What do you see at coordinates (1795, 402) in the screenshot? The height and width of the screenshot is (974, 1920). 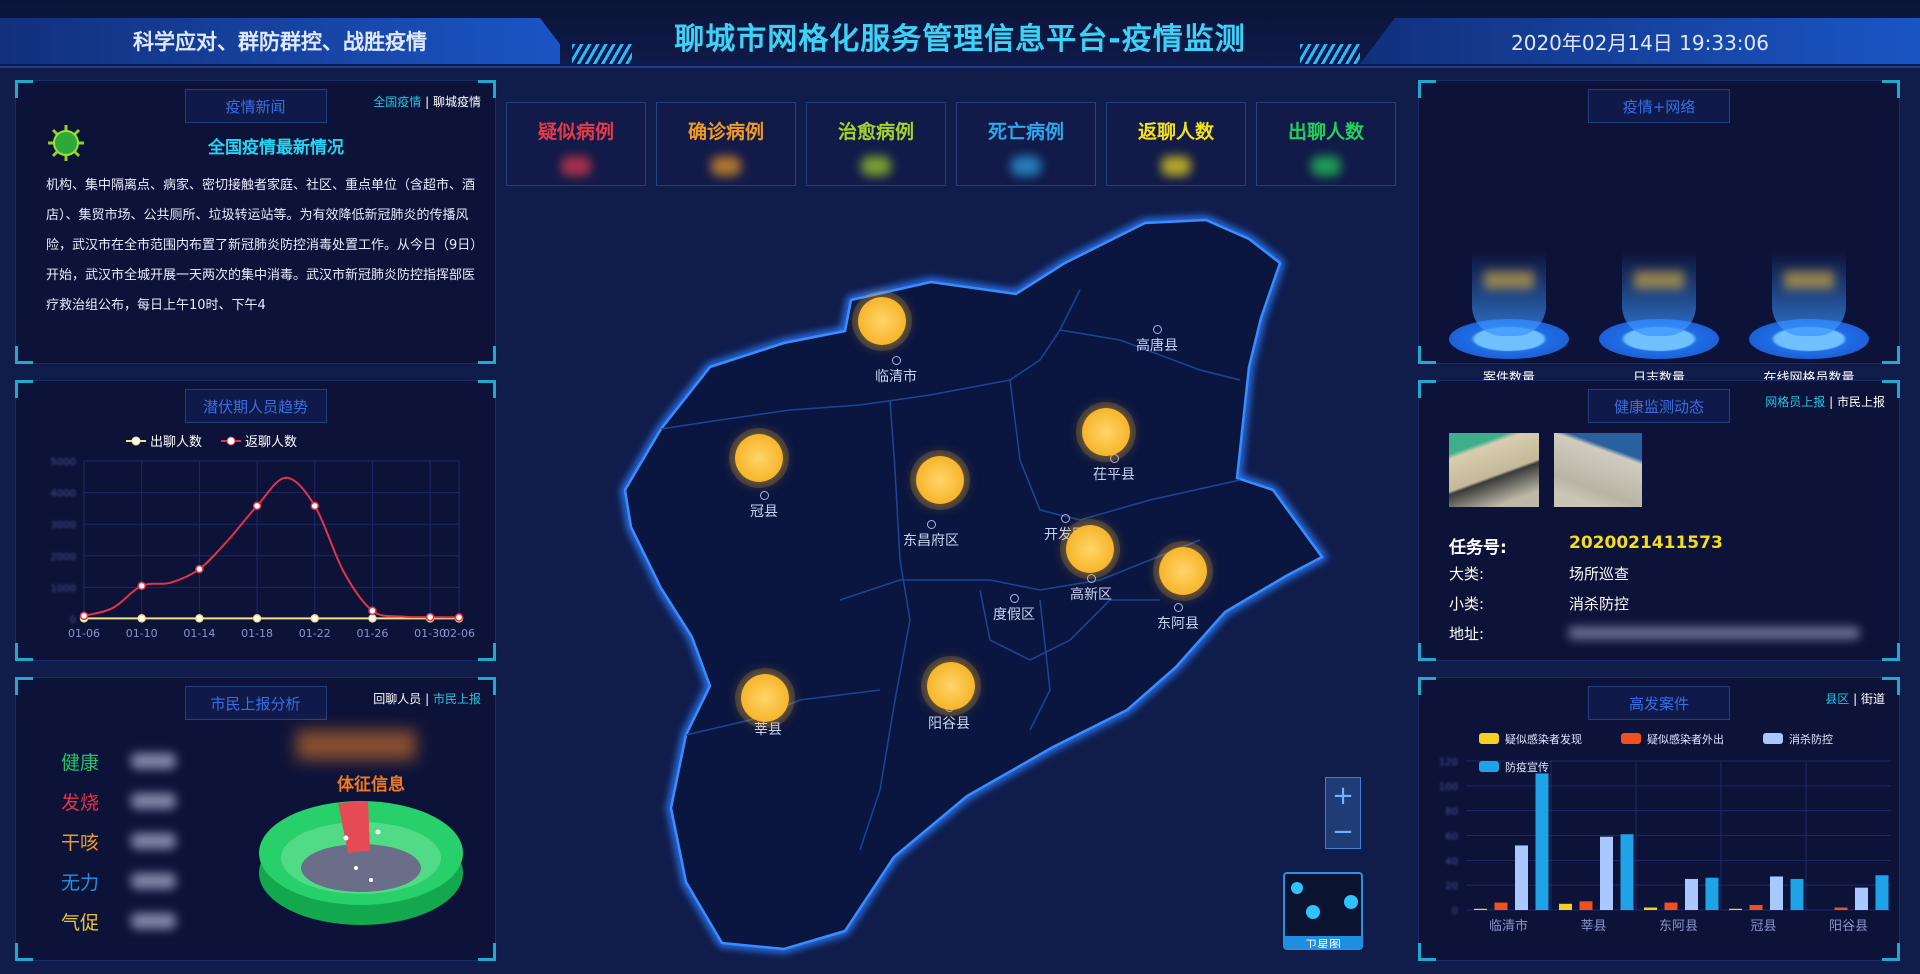 I see `tab-gridworker-report: 网格员上报` at bounding box center [1795, 402].